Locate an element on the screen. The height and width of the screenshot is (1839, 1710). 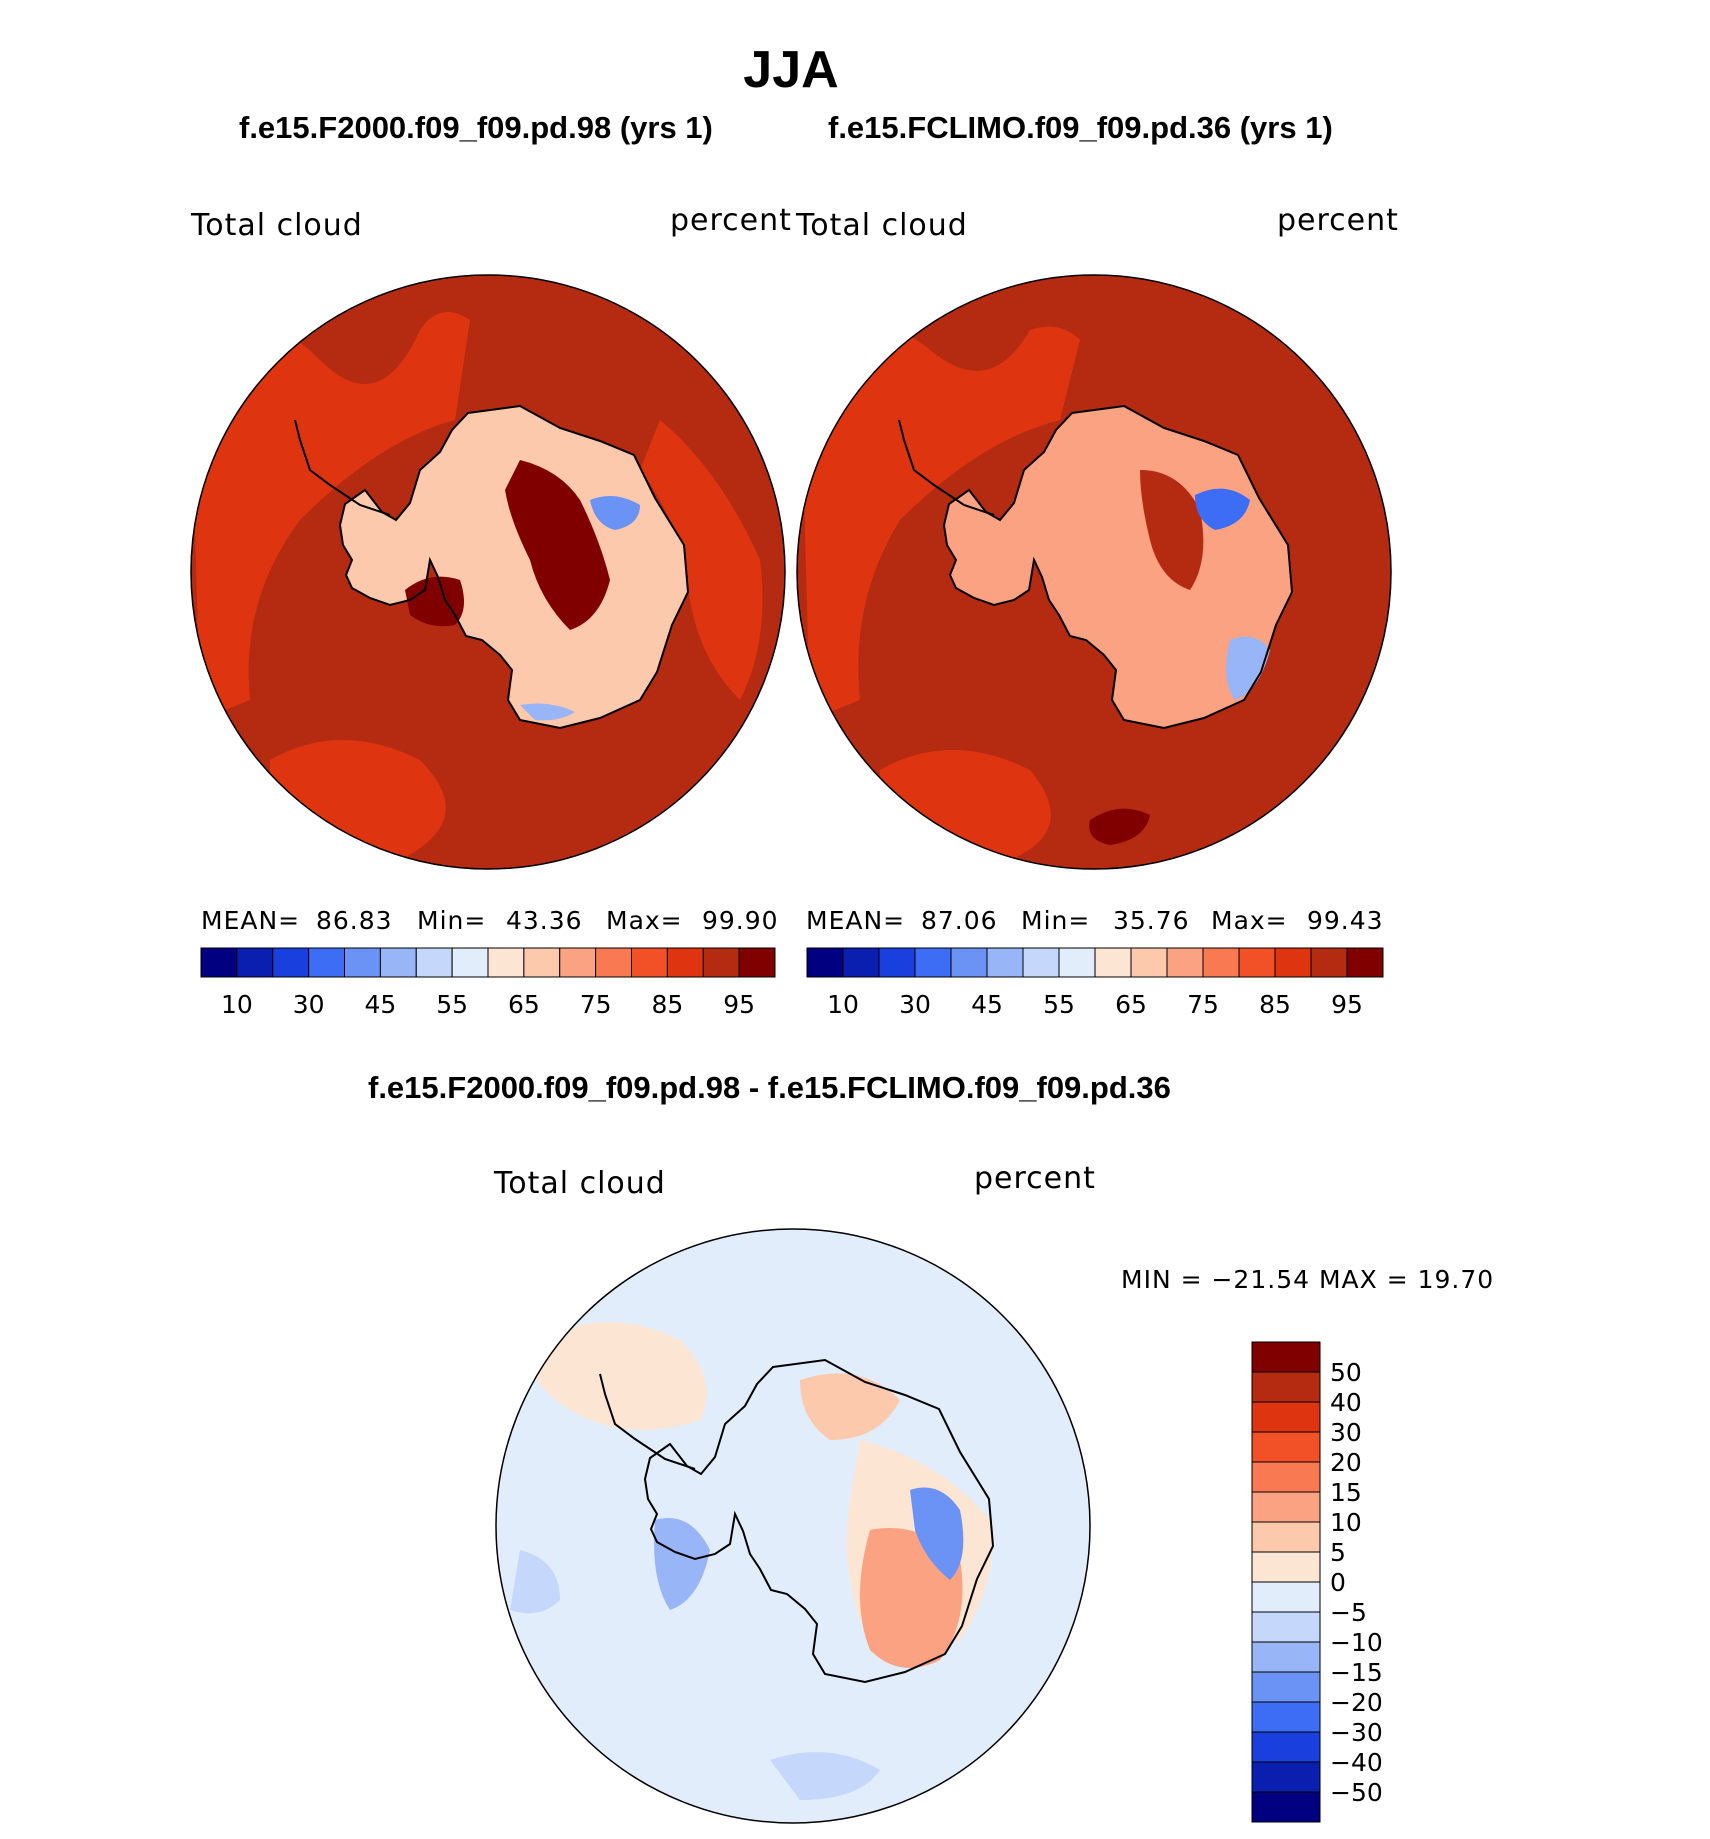
colorbar-3-tick-label: −40 is located at coordinates (1356, 1762).